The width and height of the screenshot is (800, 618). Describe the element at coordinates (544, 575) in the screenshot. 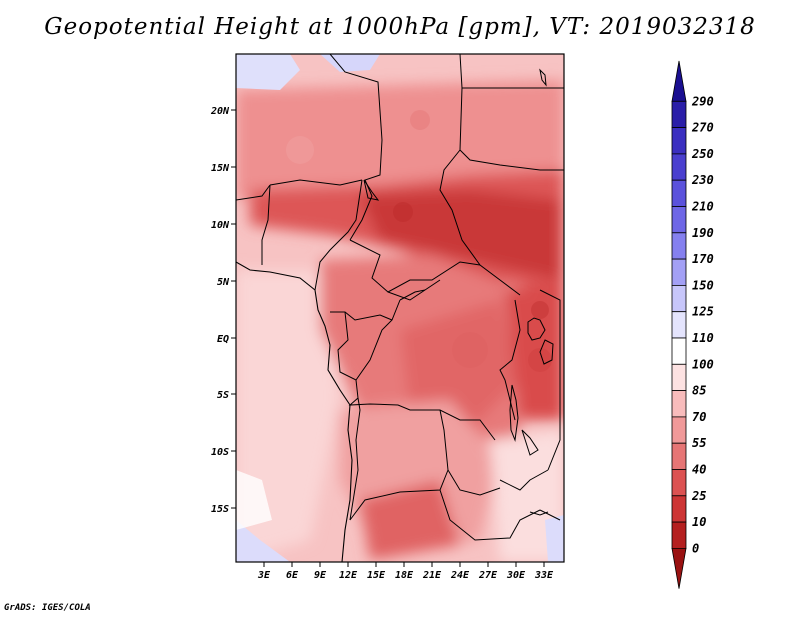

I see `lon-label: 33E` at that location.